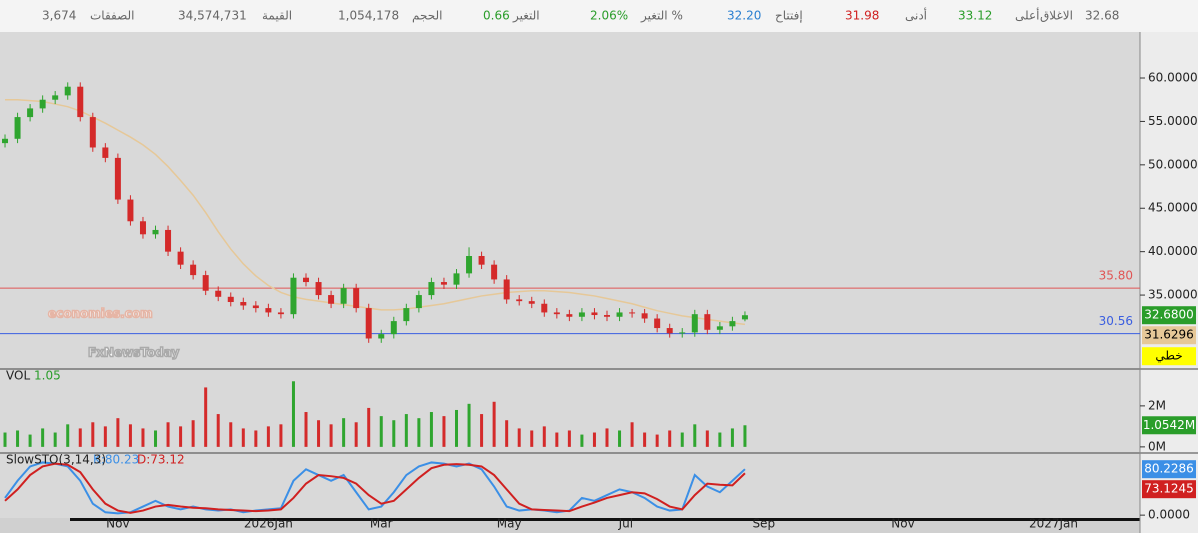 This screenshot has height=533, width=1198. What do you see at coordinates (570, 525) in the screenshot?
I see `x-axis-background` at bounding box center [570, 525].